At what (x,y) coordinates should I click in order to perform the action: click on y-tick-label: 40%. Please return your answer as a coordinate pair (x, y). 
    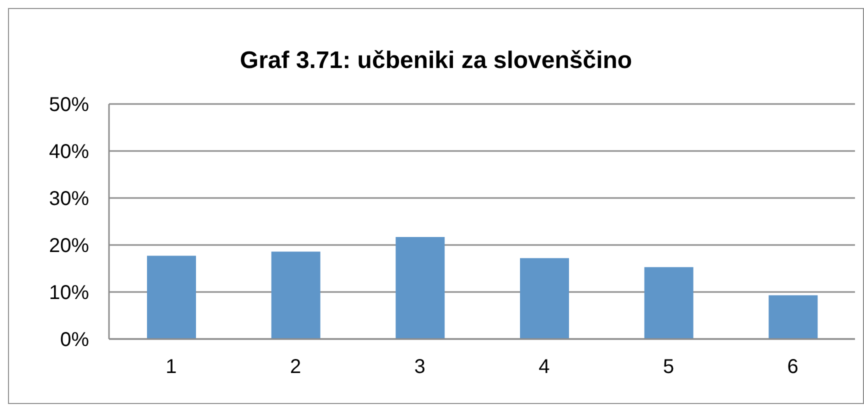
    Looking at the image, I should click on (69, 152).